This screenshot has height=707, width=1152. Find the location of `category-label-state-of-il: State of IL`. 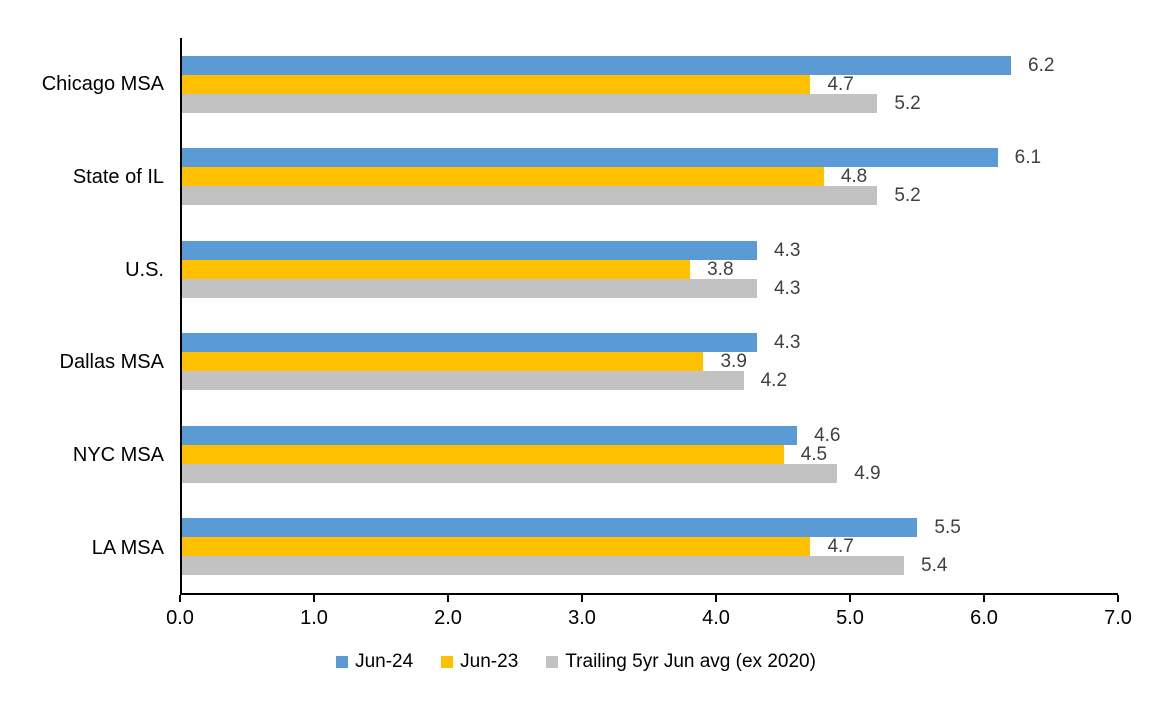

category-label-state-of-il: State of IL is located at coordinates (118, 176).